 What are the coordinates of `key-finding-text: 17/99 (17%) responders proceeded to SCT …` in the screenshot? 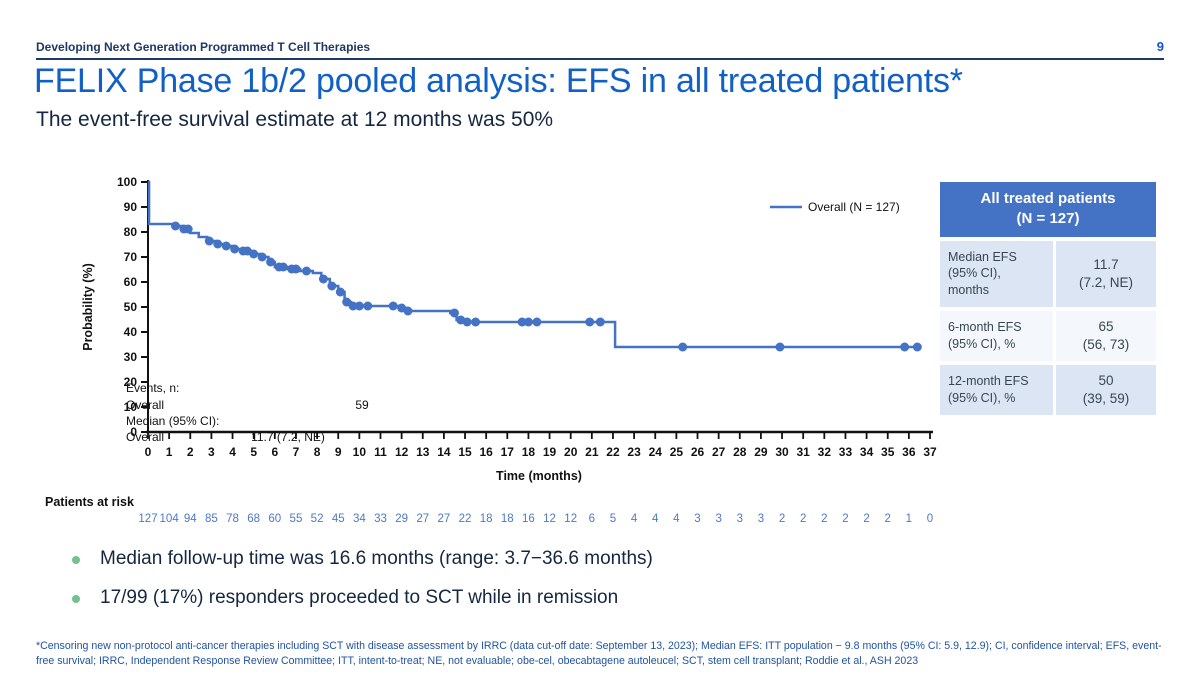 It's located at (359, 597).